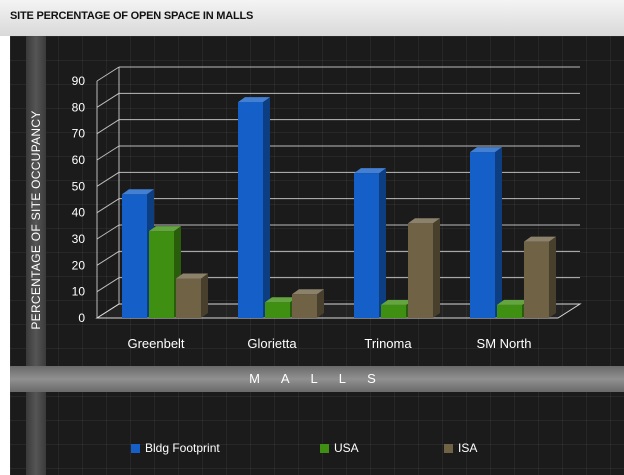  I want to click on legend-item: ISA, so click(460, 448).